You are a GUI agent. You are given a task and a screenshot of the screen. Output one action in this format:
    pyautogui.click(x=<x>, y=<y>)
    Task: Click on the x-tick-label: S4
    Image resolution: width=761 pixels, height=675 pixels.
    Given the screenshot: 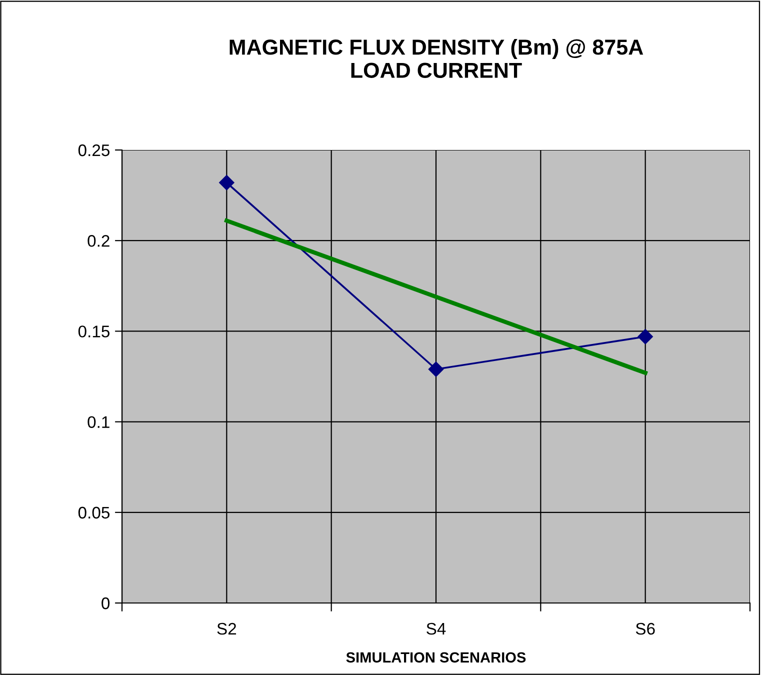 What is the action you would take?
    pyautogui.click(x=436, y=628)
    